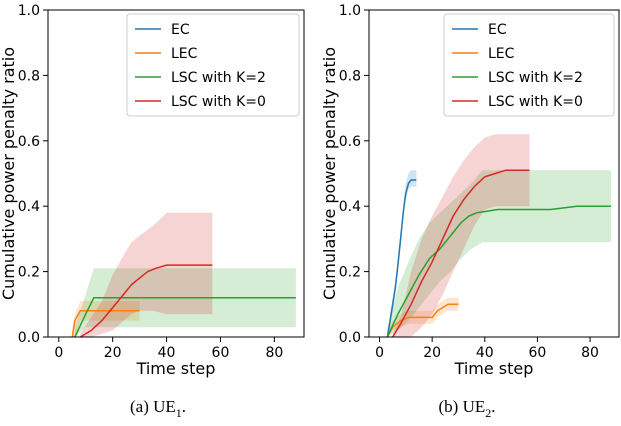 This screenshot has width=621, height=426. Describe the element at coordinates (467, 408) in the screenshot. I see `caption: (b) UE2.` at that location.